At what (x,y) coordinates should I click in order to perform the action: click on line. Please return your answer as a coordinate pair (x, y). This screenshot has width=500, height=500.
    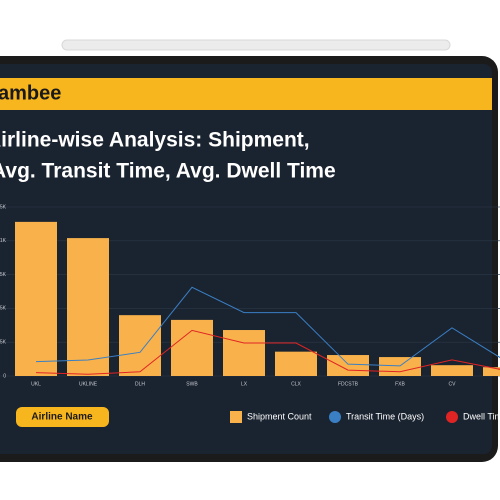
    Looking at the image, I should click on (267, 352).